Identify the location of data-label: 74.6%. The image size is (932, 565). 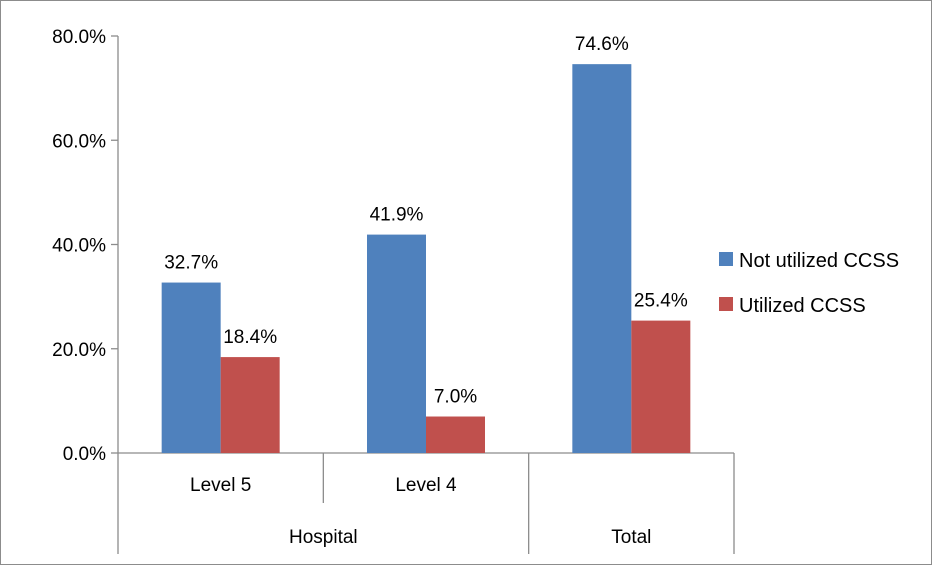
(602, 44).